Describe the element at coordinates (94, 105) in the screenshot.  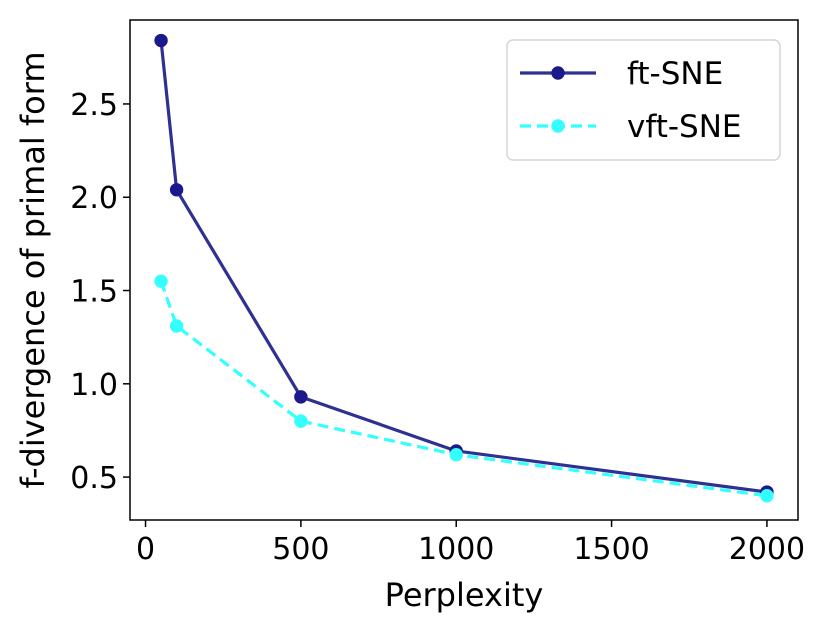
I see `y-tick-label: 2.5` at that location.